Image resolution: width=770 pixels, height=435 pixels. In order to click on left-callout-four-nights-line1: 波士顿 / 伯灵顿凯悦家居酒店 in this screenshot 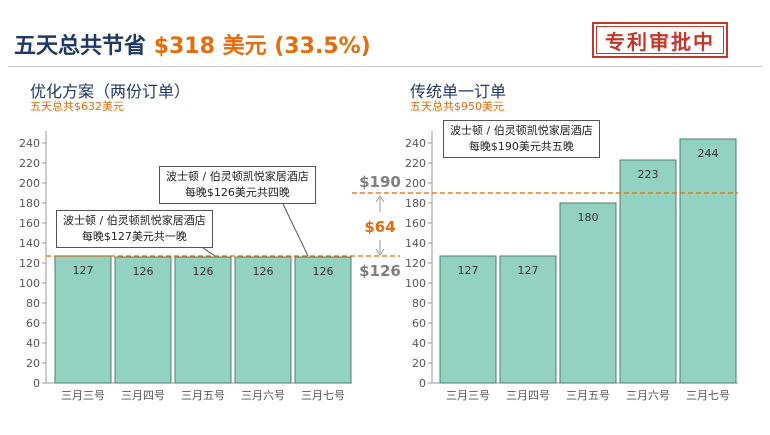, I will do `click(237, 176)`.